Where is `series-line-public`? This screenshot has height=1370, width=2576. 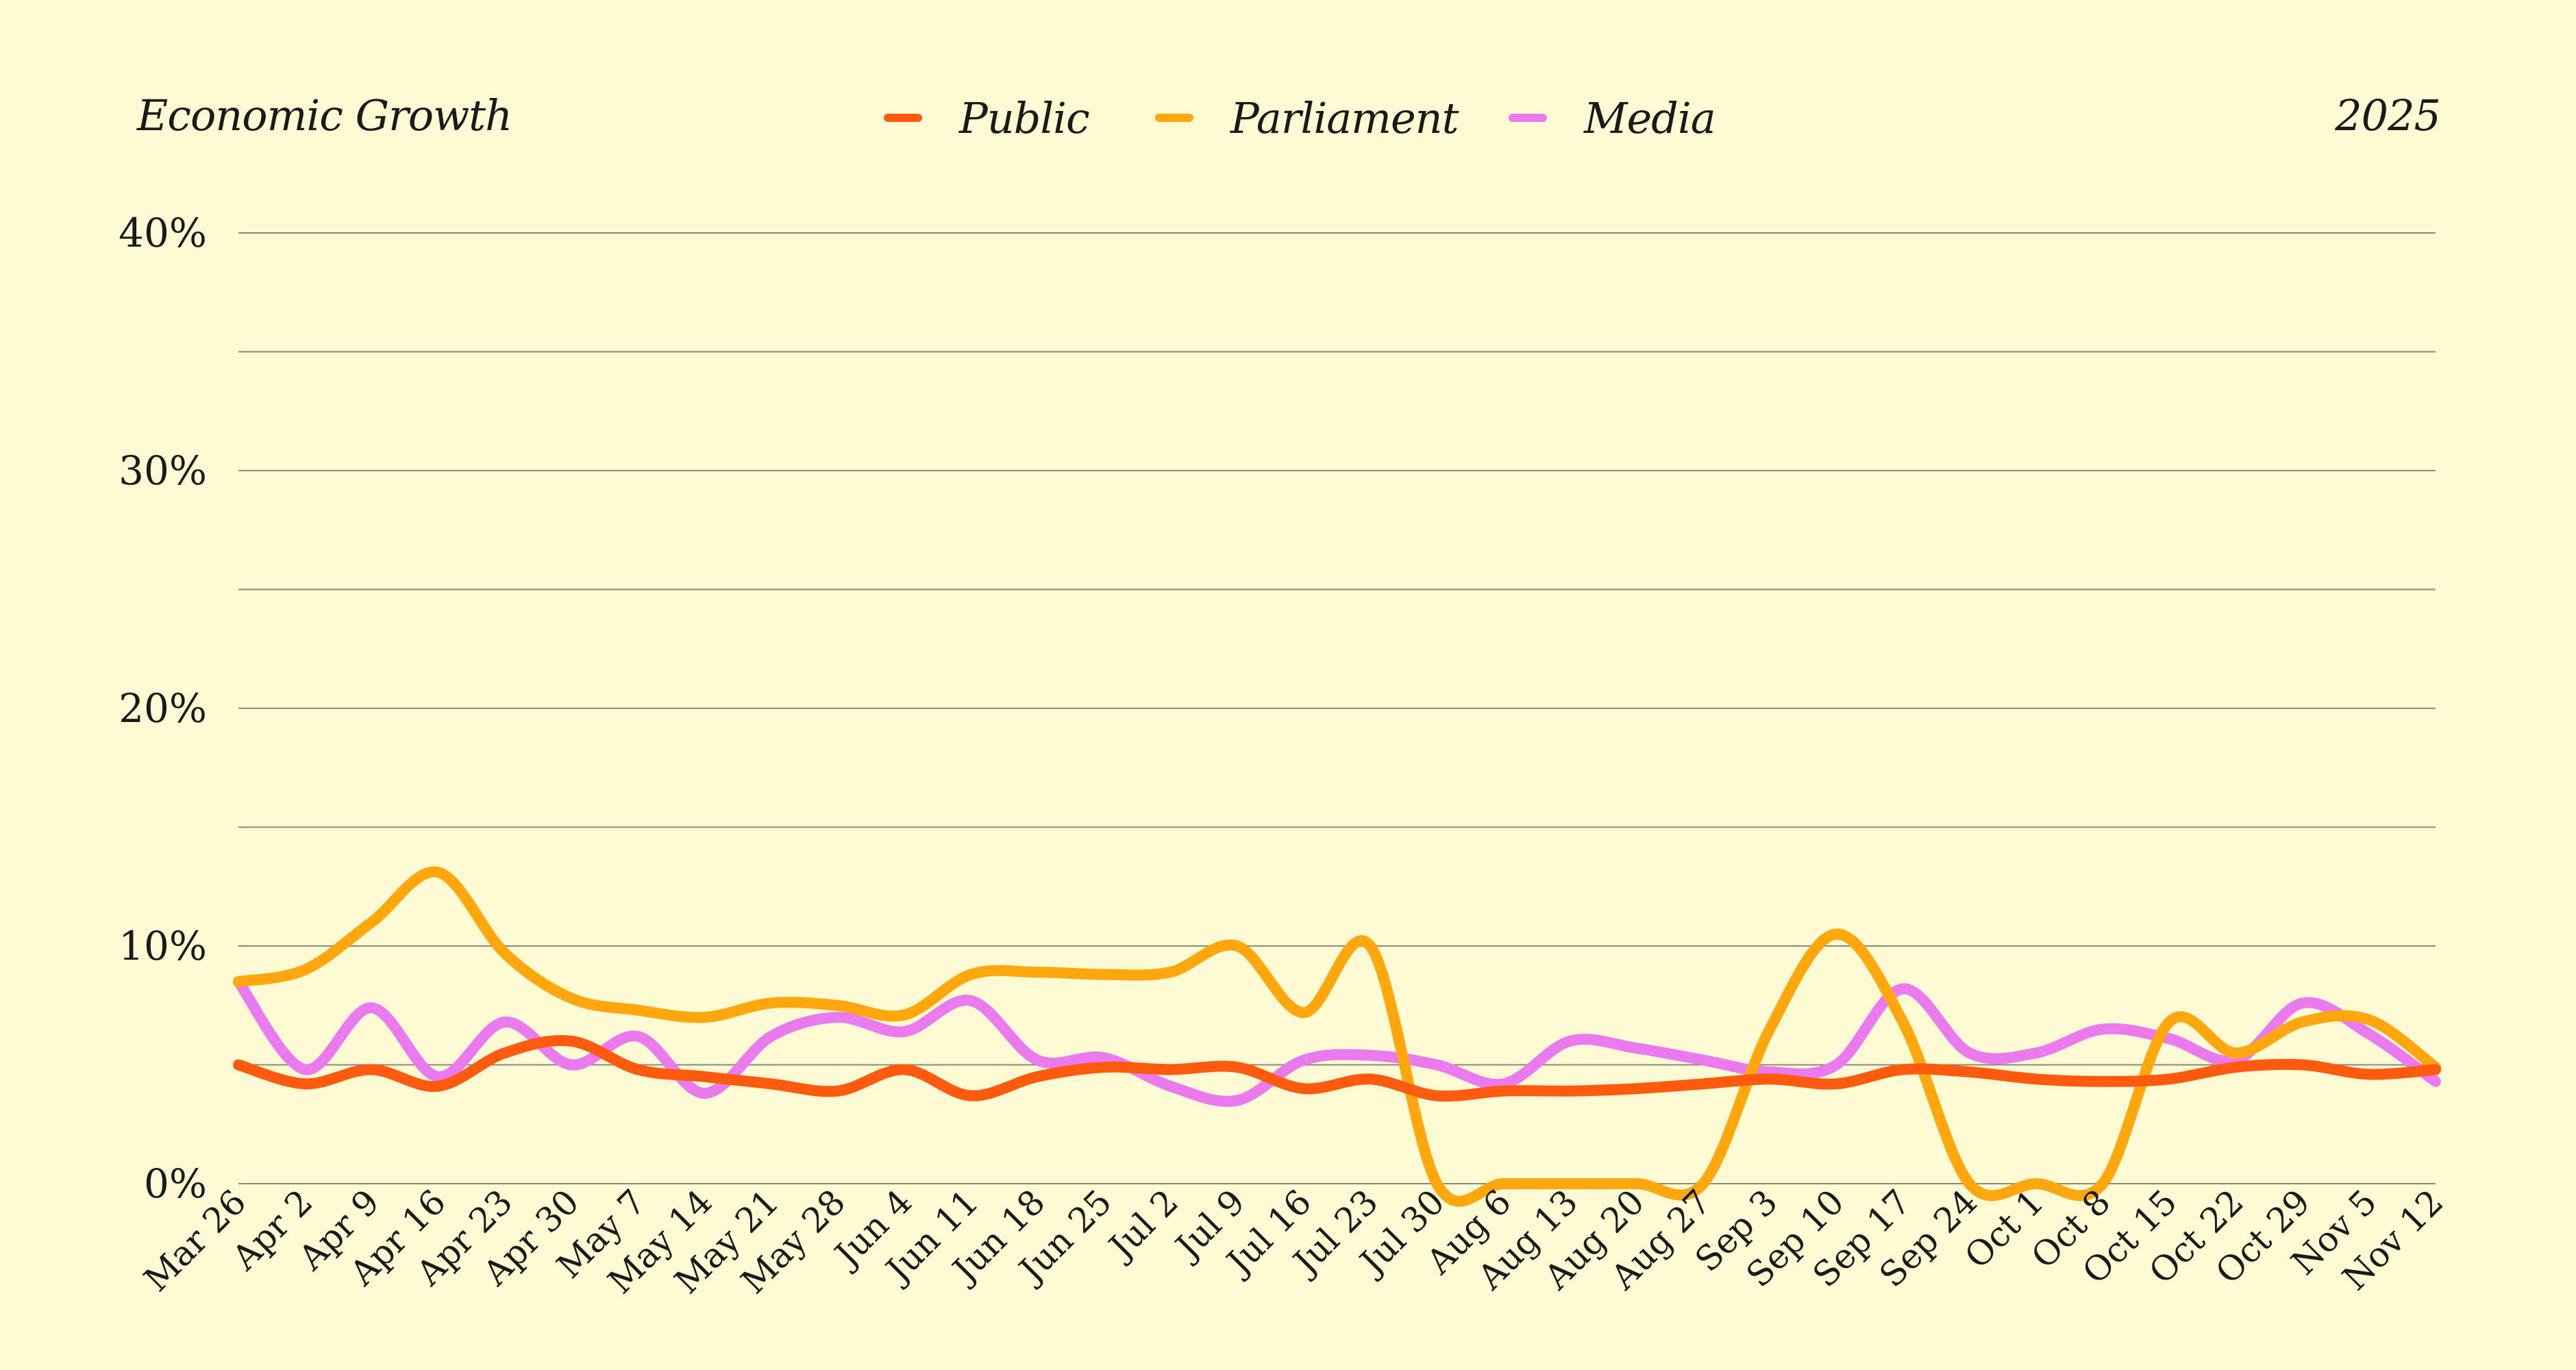 series-line-public is located at coordinates (1337, 1068).